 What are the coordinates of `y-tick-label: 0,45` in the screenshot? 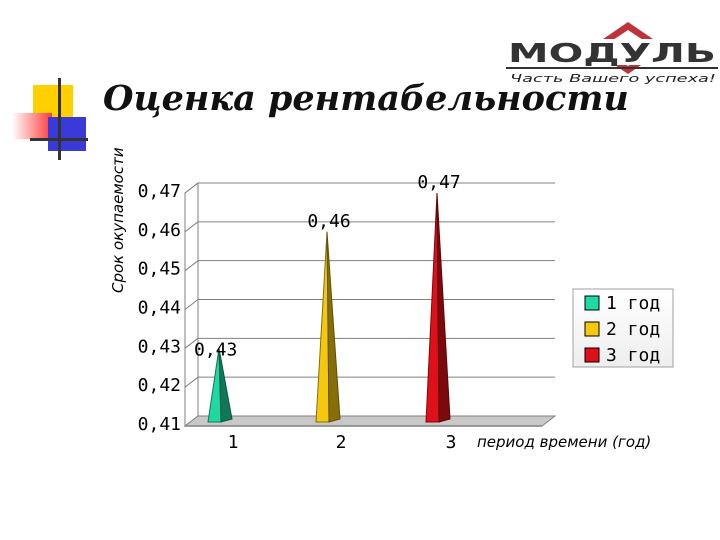 It's located at (159, 269).